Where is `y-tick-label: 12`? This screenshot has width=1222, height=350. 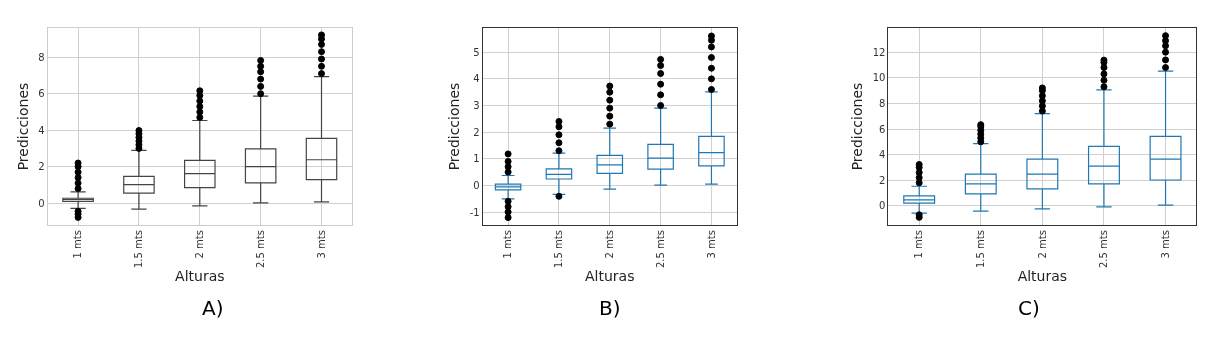
y-tick-label: 12 is located at coordinates (879, 52).